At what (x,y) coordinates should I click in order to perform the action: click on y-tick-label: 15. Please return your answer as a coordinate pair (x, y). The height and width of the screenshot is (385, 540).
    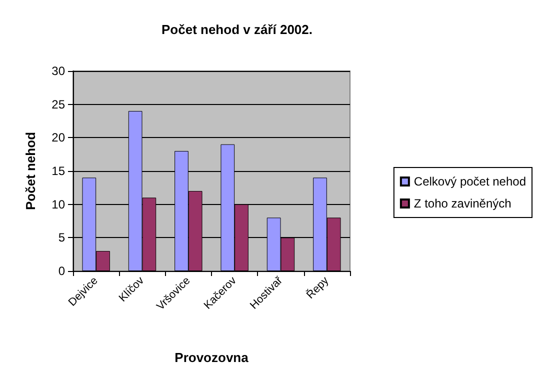
    Looking at the image, I should click on (59, 171).